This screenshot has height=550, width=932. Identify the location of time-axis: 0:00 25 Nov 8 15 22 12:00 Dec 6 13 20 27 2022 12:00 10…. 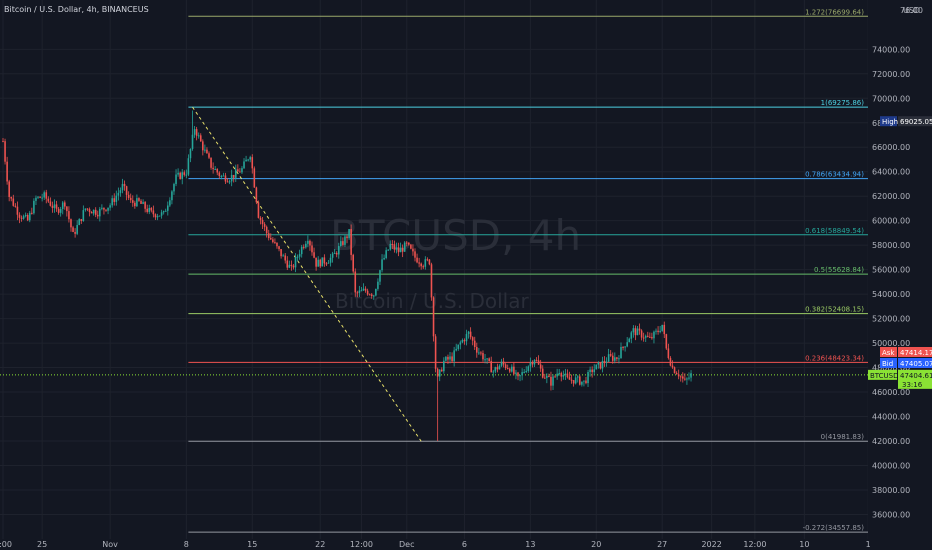
(466, 544).